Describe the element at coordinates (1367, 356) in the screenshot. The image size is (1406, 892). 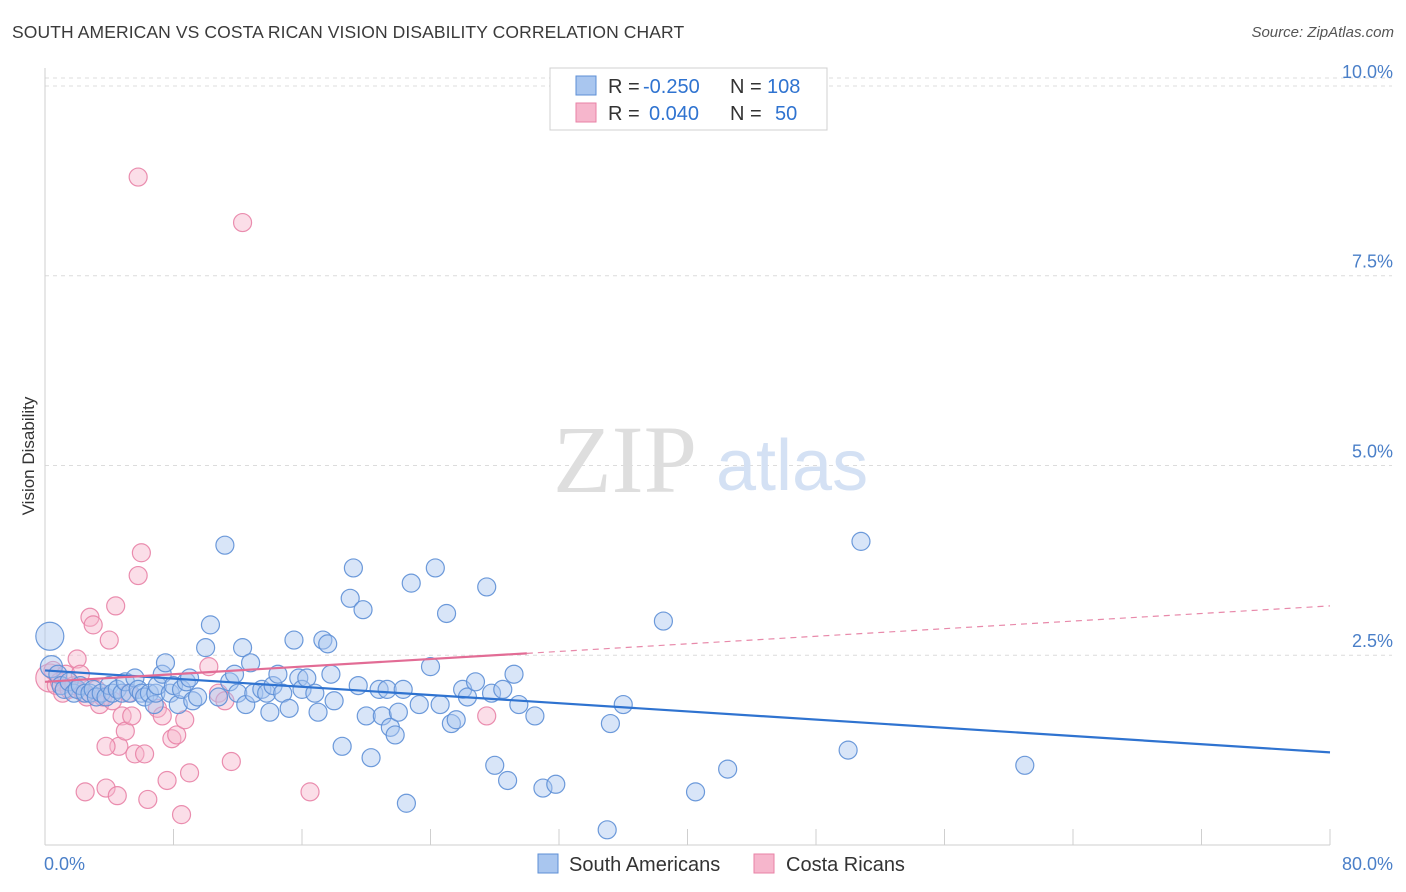
I see `y-tick-labels: 2.5% 5.0% 7.5% 10.0%` at that location.